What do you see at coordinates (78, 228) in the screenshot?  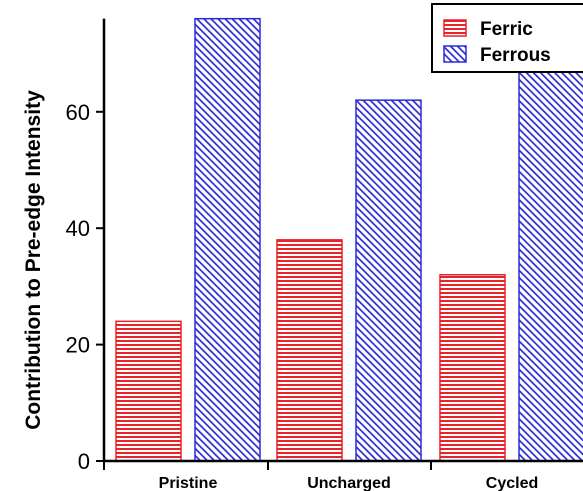 I see `y-tick-label: 40` at bounding box center [78, 228].